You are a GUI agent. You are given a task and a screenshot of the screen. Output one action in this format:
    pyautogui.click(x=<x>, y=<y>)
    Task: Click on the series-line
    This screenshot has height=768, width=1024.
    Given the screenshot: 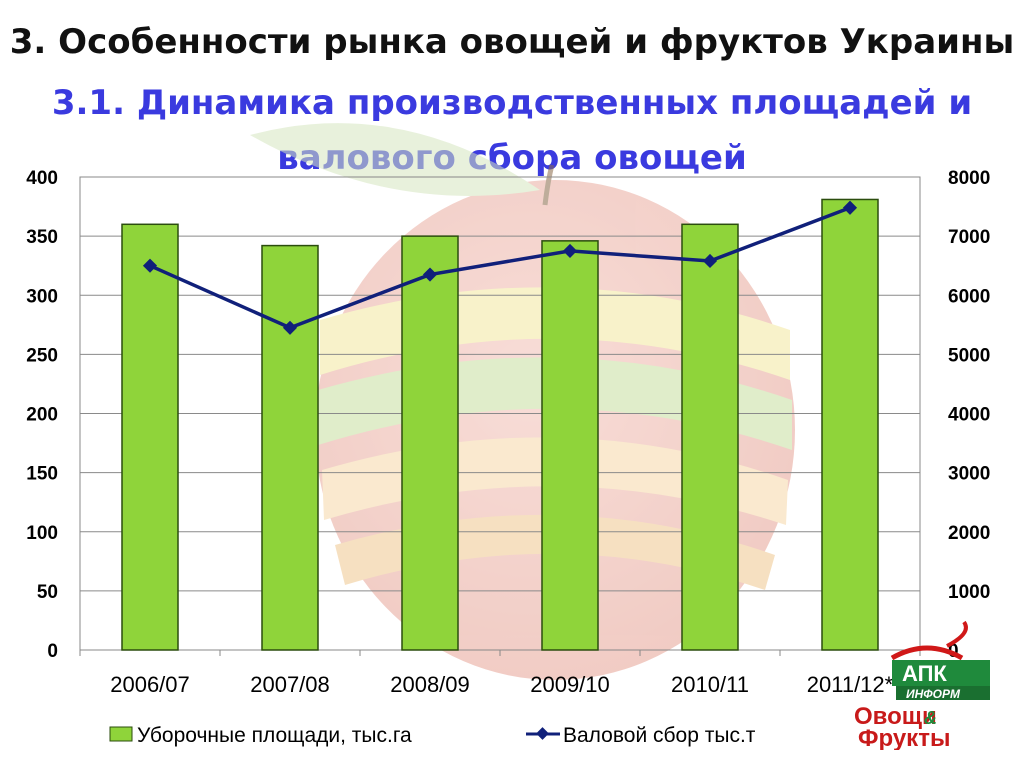 What is the action you would take?
    pyautogui.click(x=500, y=268)
    